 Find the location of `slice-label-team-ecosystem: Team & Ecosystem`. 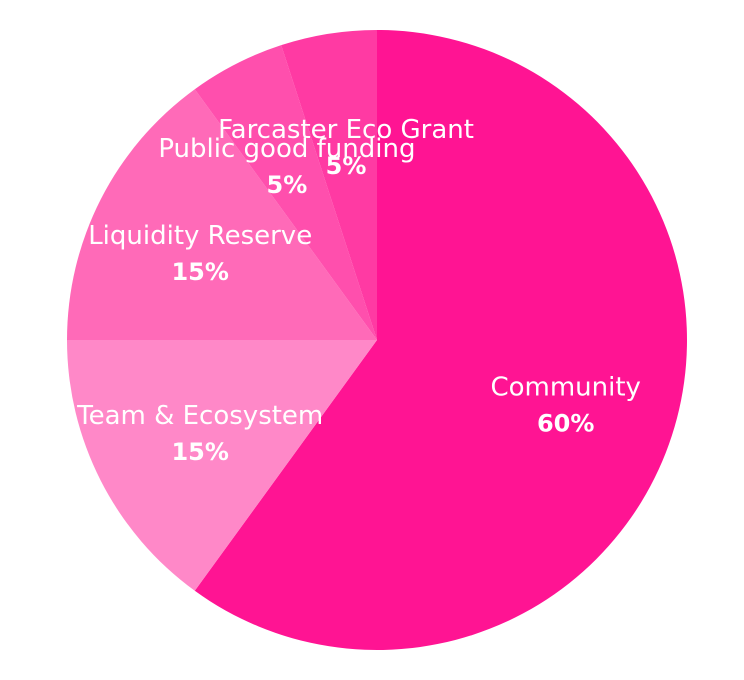

slice-label-team-ecosystem: Team & Ecosystem is located at coordinates (199, 416).